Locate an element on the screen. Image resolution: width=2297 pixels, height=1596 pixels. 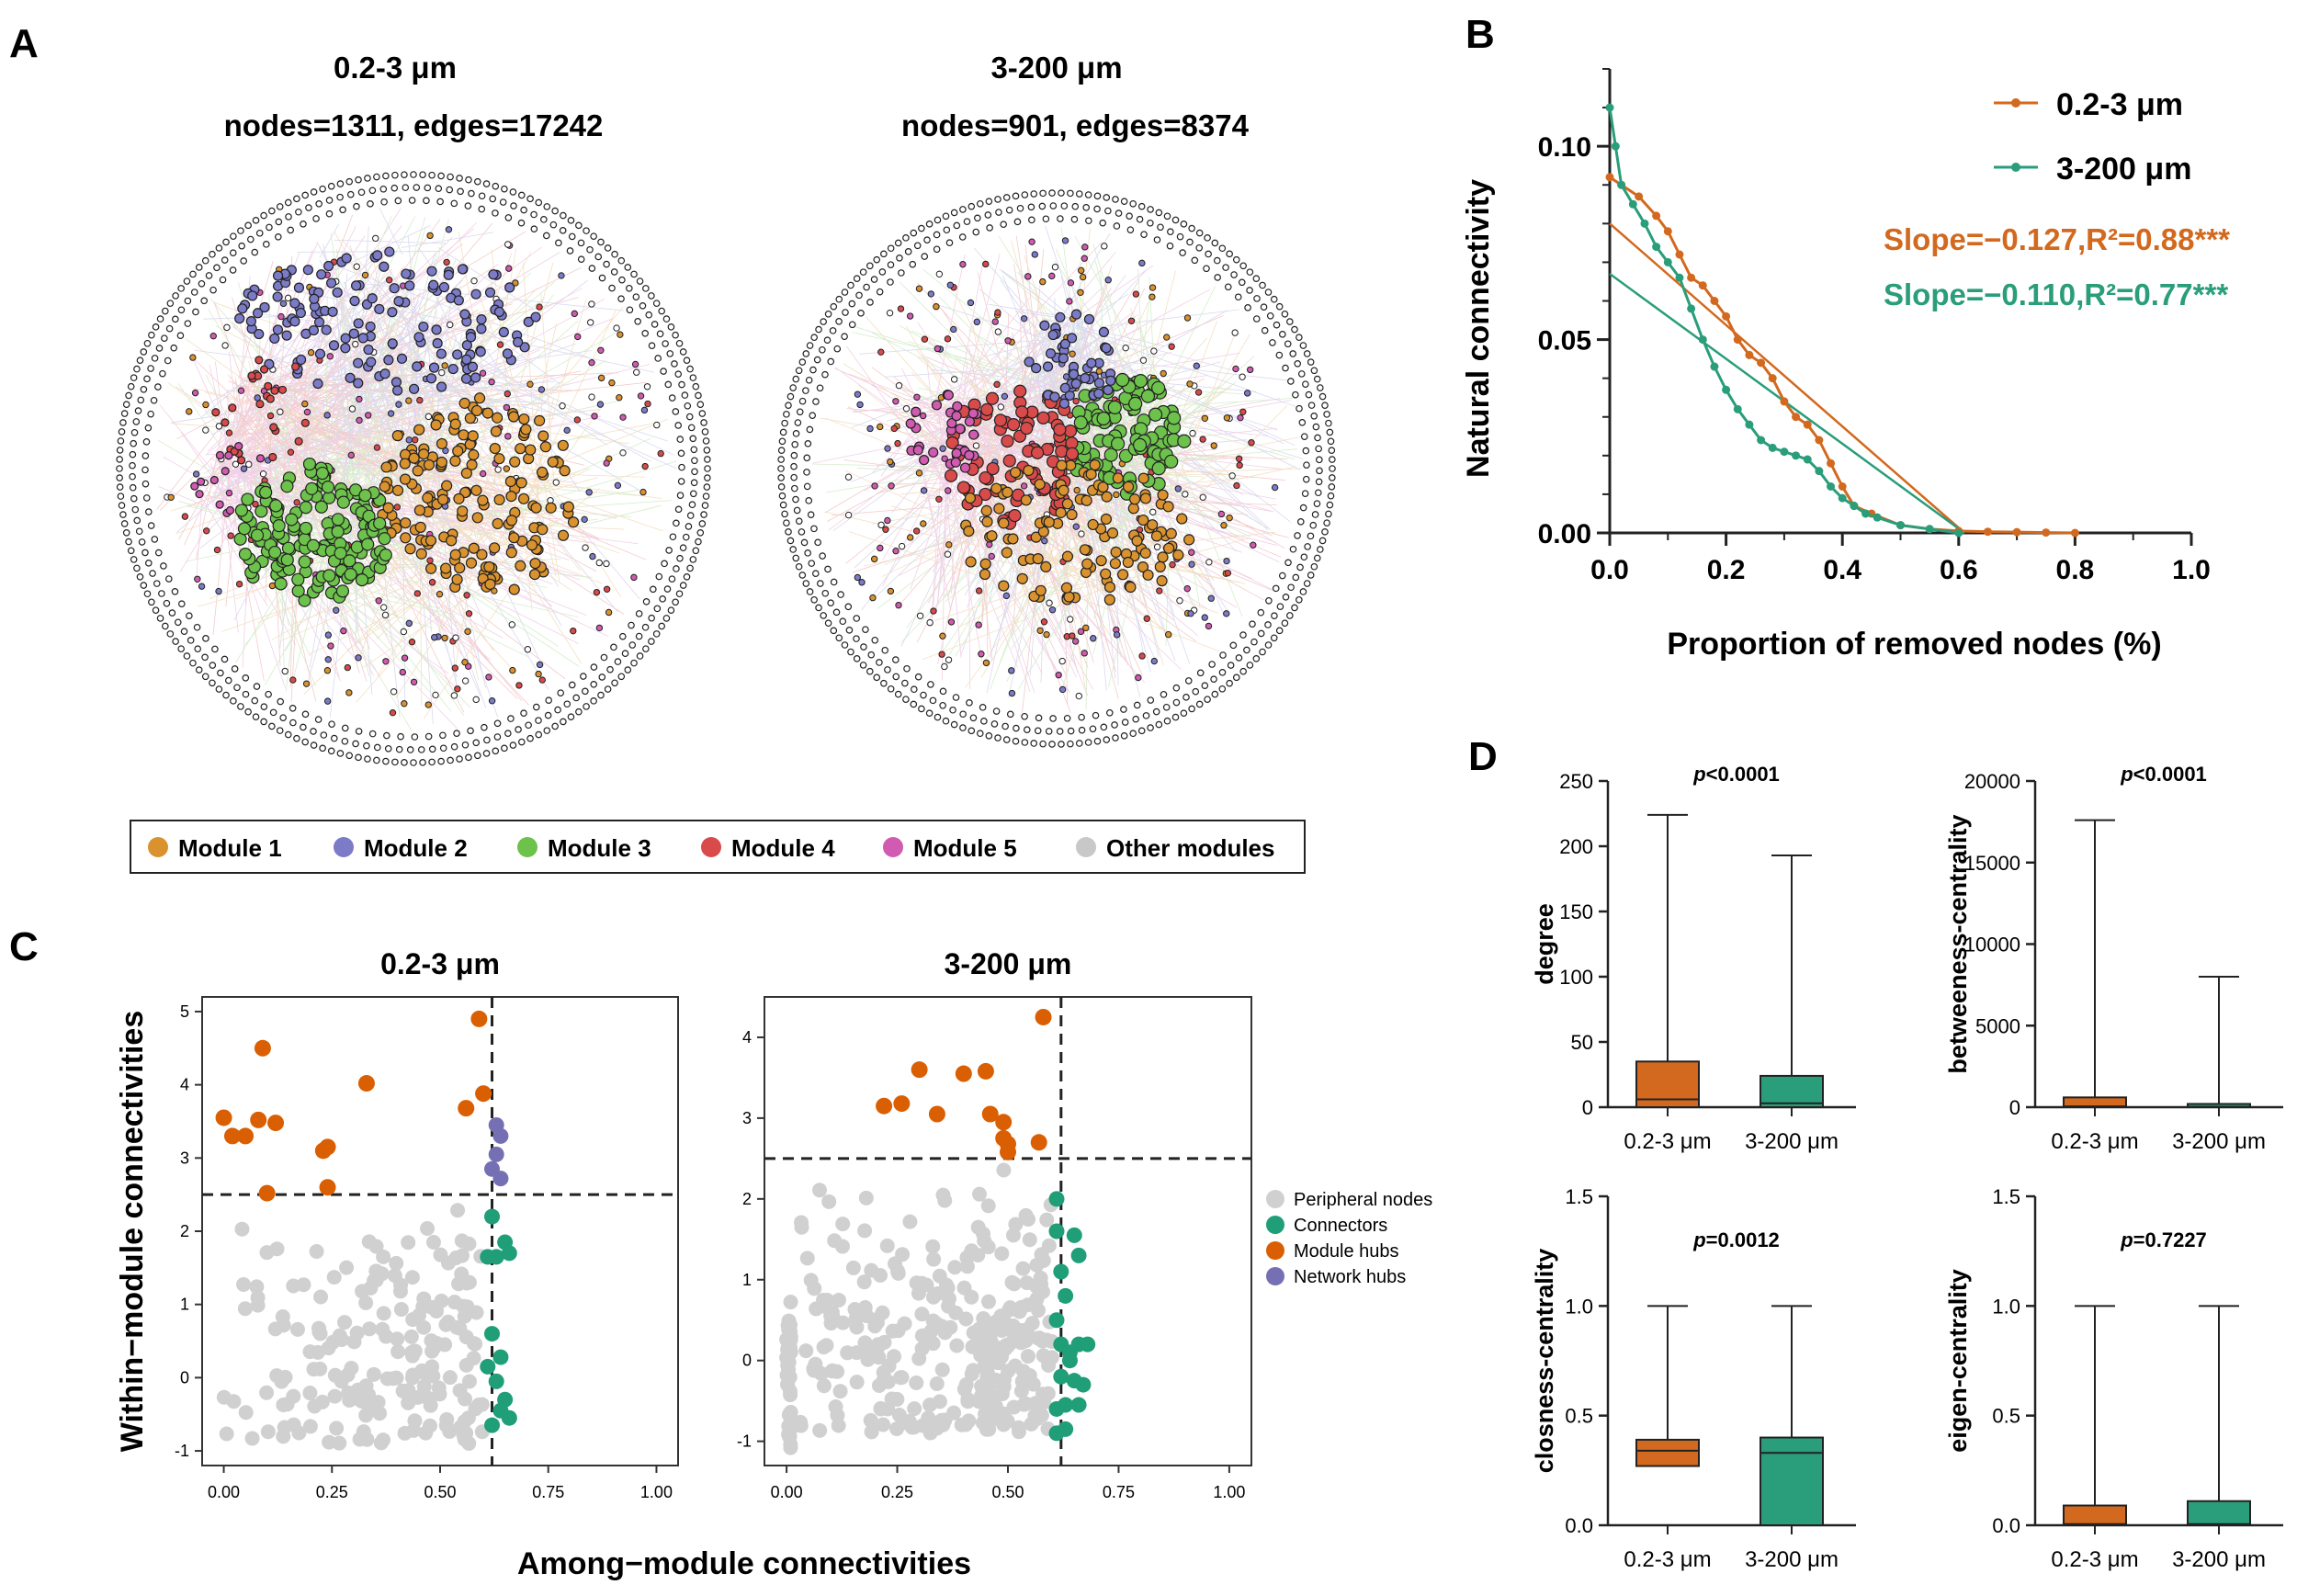
module-hub-point is located at coordinates (483, 1094).